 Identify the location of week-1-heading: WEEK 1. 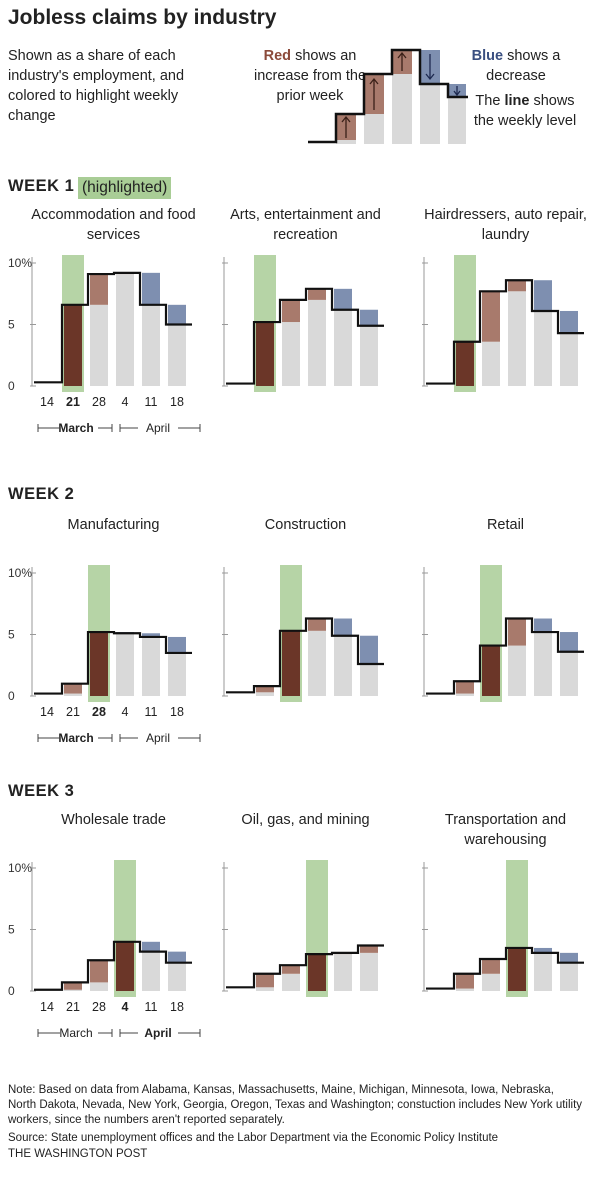
(41, 186).